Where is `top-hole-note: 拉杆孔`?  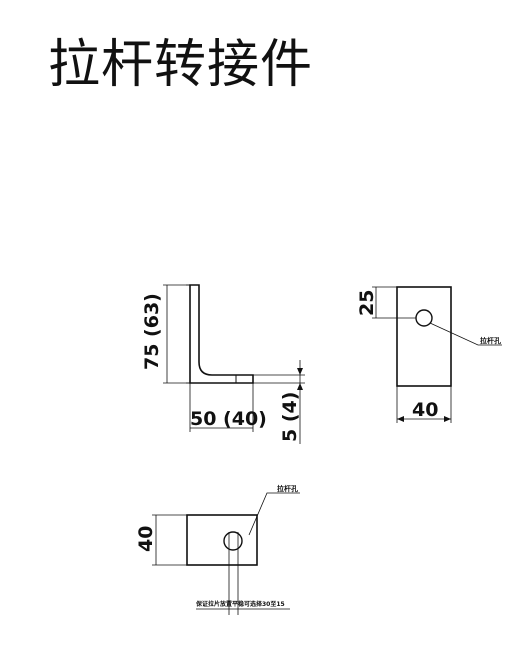 top-hole-note: 拉杆孔 is located at coordinates (287, 488).